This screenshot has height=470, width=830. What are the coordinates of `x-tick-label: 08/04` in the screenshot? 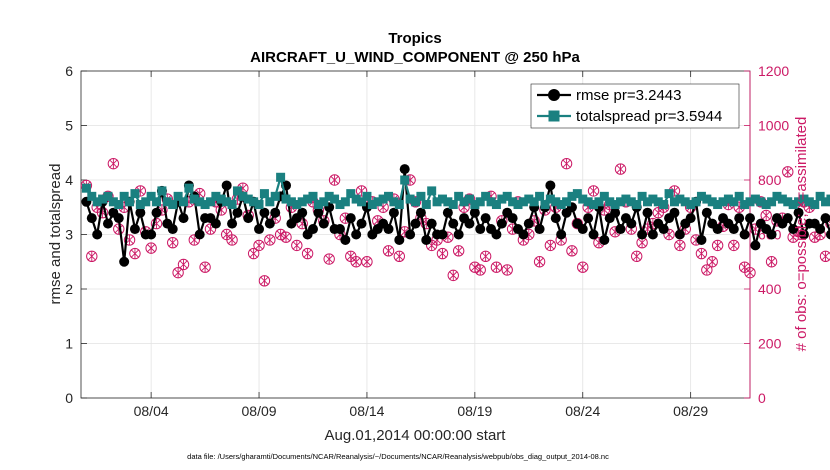 It's located at (151, 411).